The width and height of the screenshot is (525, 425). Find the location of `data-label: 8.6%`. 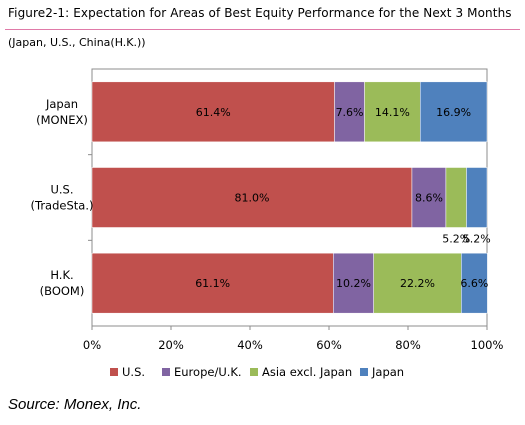

data-label: 8.6% is located at coordinates (429, 198).